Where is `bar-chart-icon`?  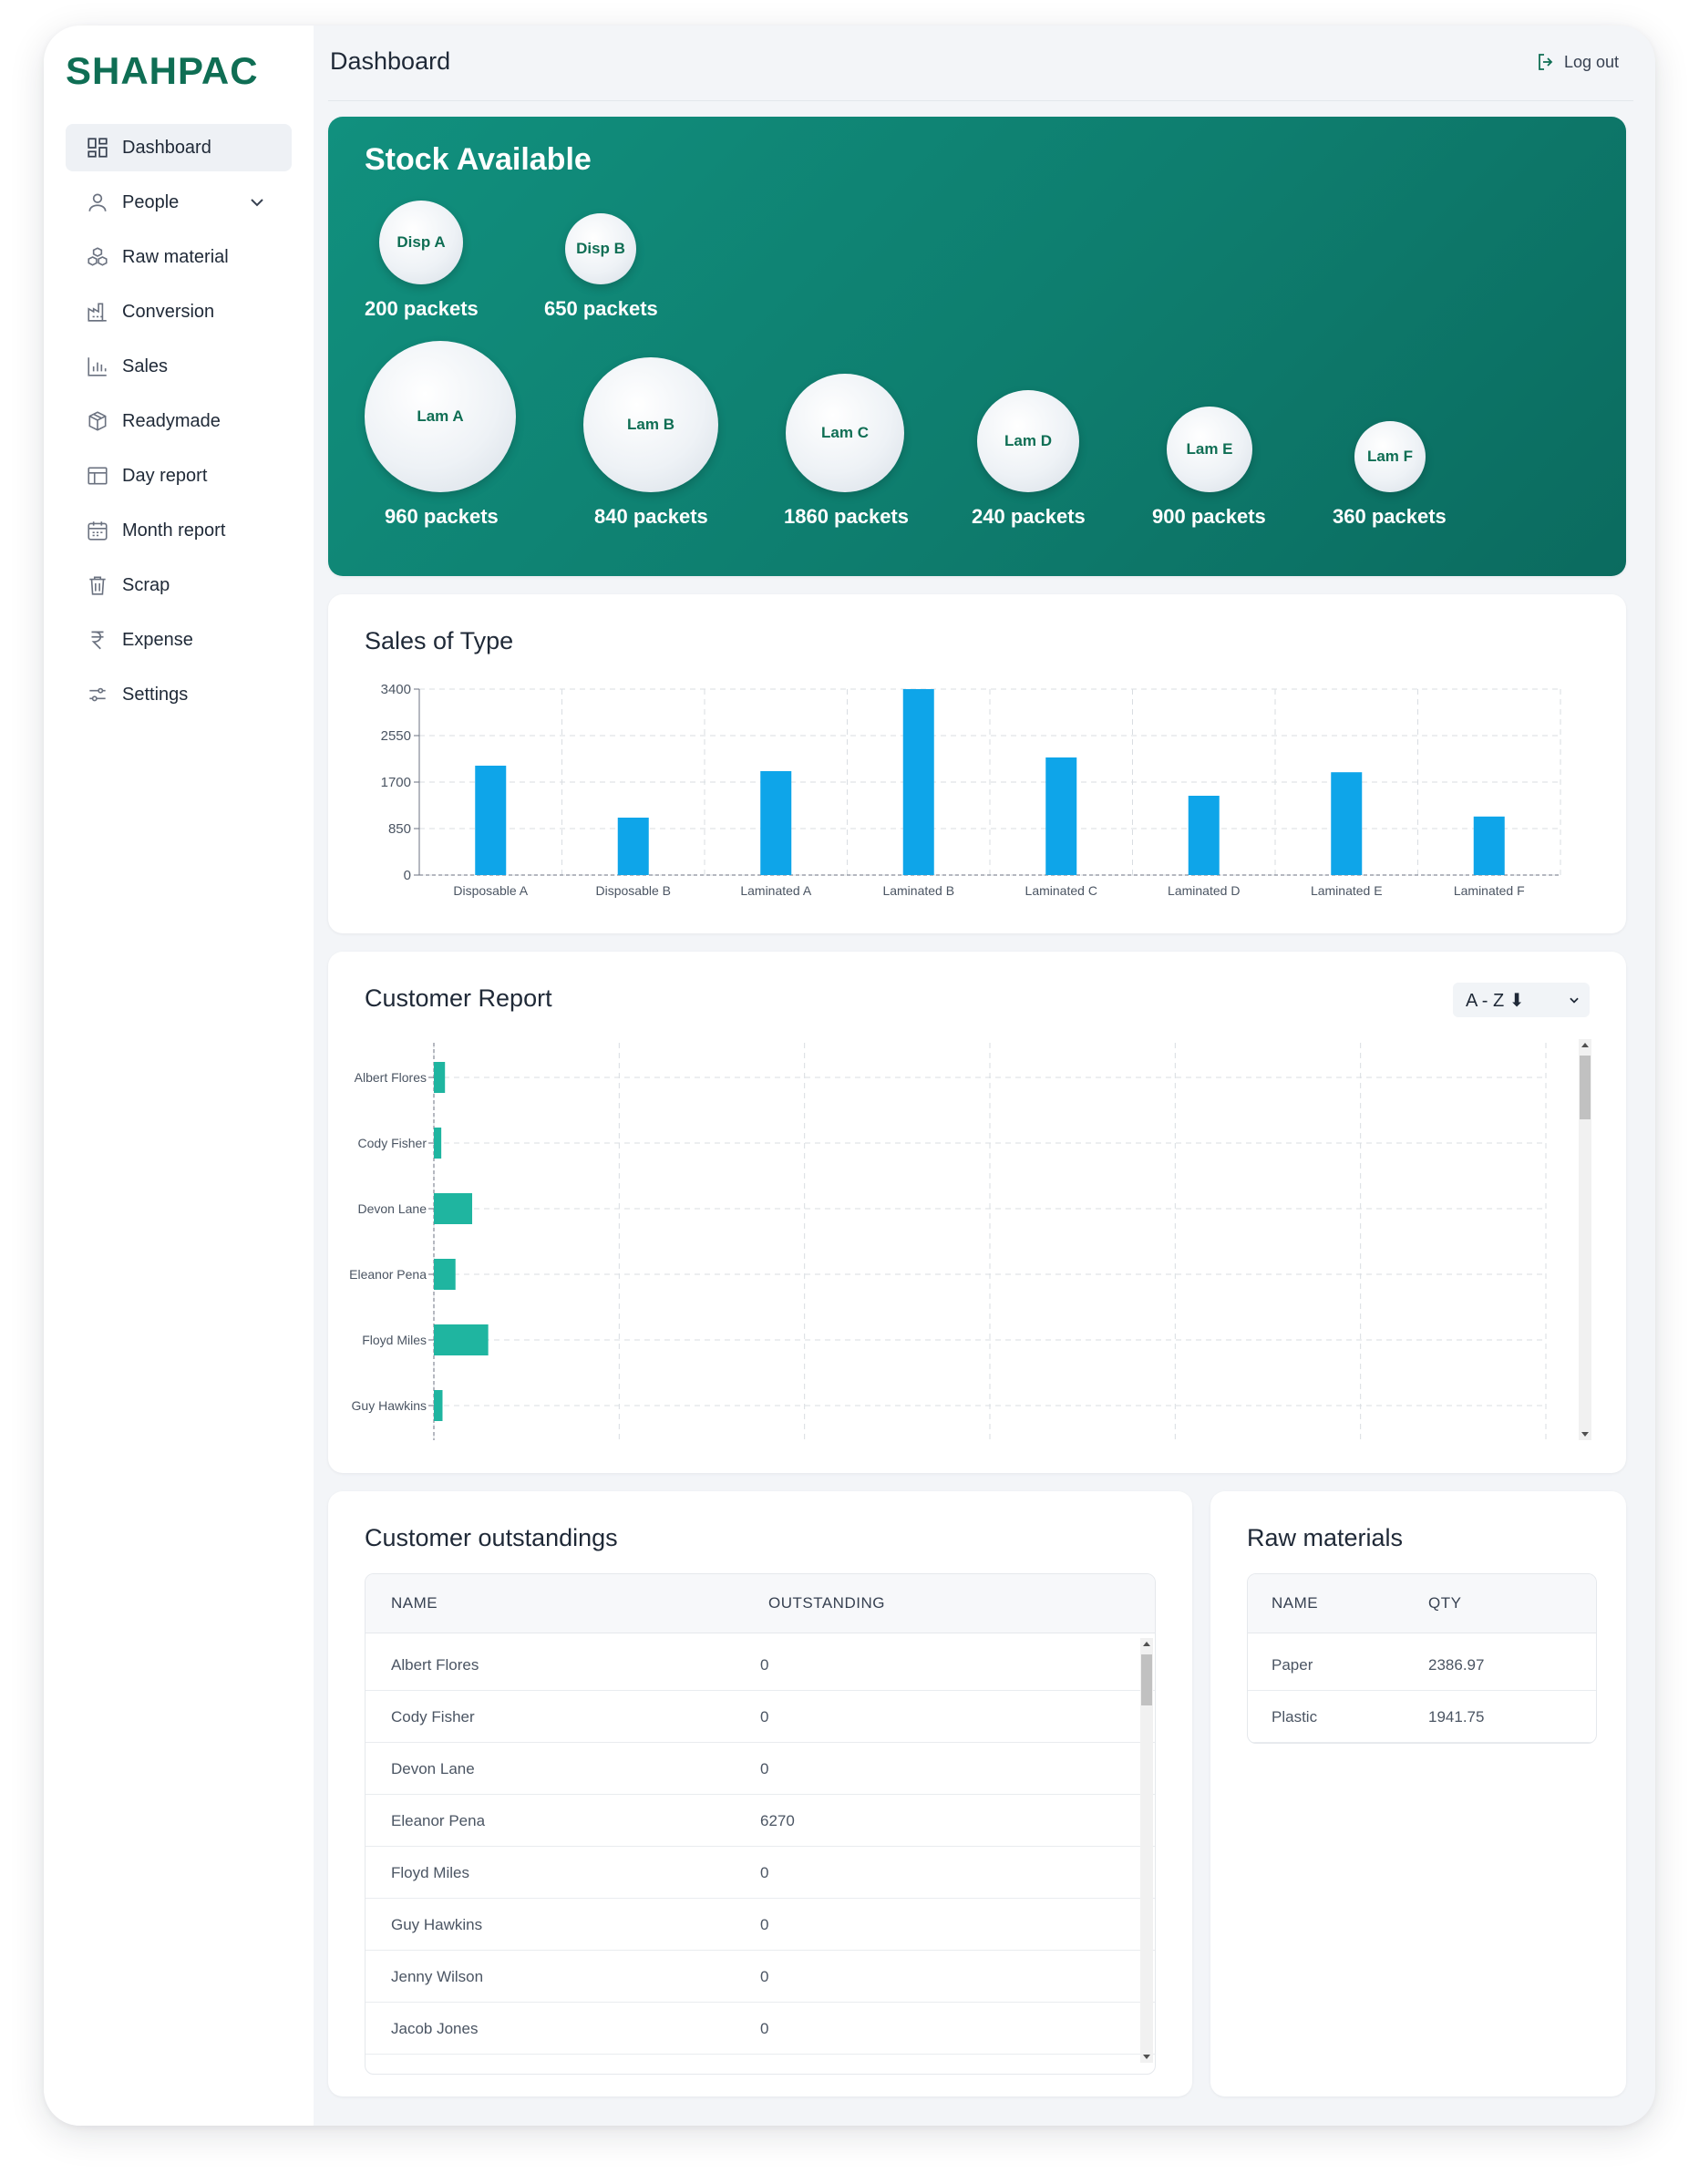
bar-chart-icon is located at coordinates (97, 367).